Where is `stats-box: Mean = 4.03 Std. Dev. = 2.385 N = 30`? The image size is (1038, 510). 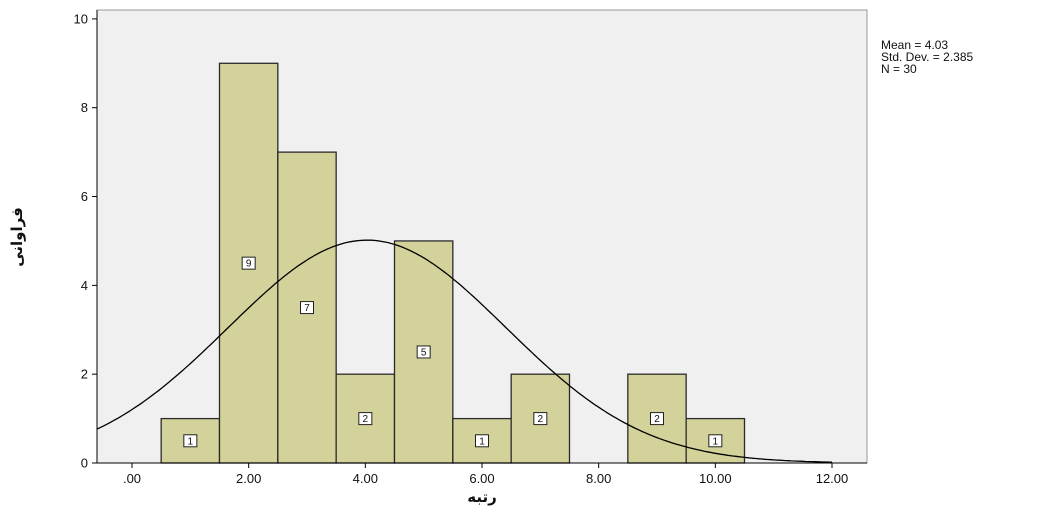 stats-box: Mean = 4.03 Std. Dev. = 2.385 N = 30 is located at coordinates (927, 57).